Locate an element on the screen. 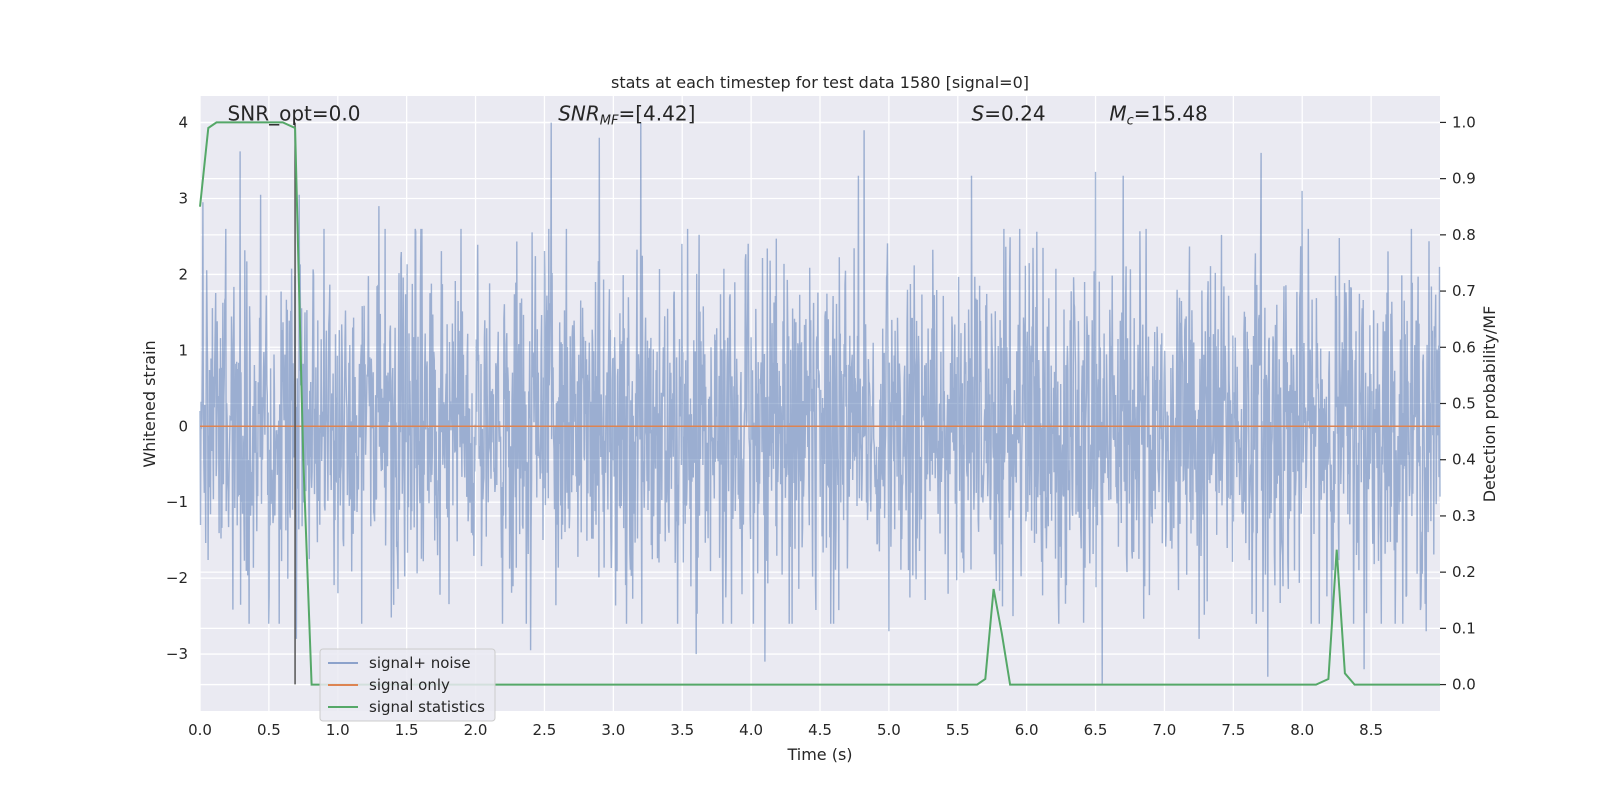 The image size is (1600, 800). x-tick-label: 8.0 is located at coordinates (1302, 730).